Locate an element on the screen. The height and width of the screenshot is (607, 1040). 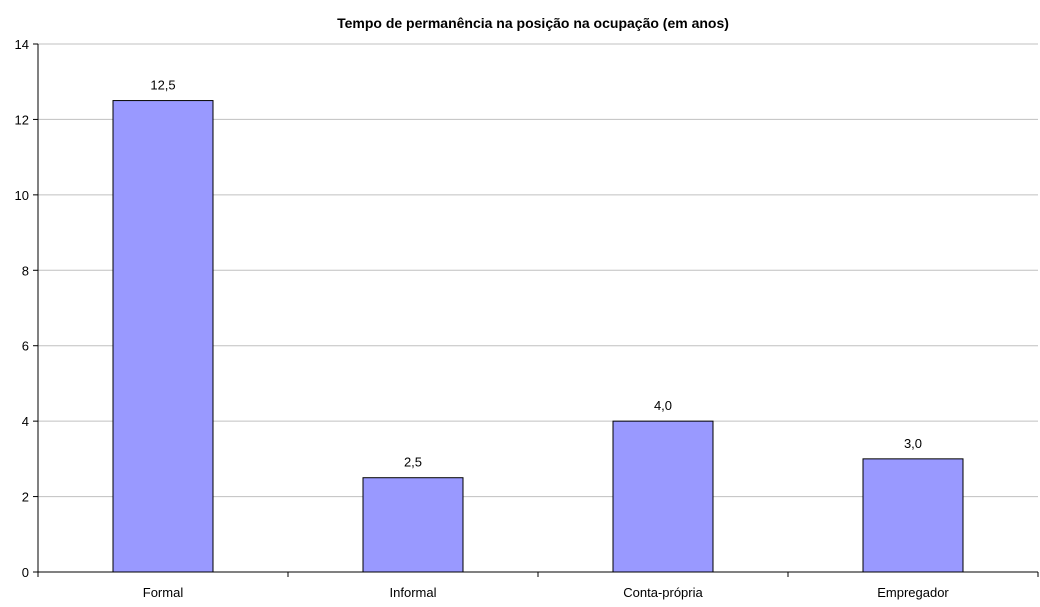
data-label: 3,0 is located at coordinates (913, 443).